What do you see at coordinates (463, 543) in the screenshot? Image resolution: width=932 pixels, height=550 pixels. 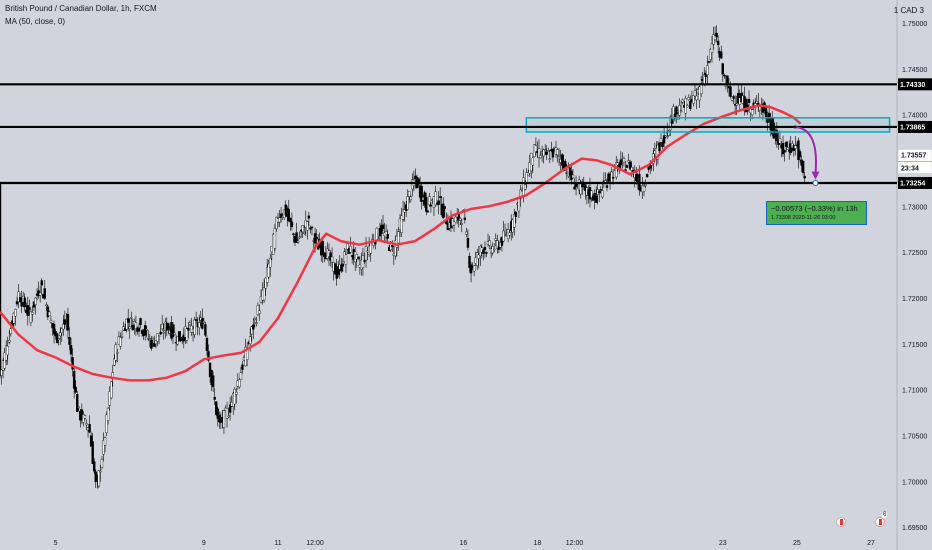 I see `x-tick-label: 16` at bounding box center [463, 543].